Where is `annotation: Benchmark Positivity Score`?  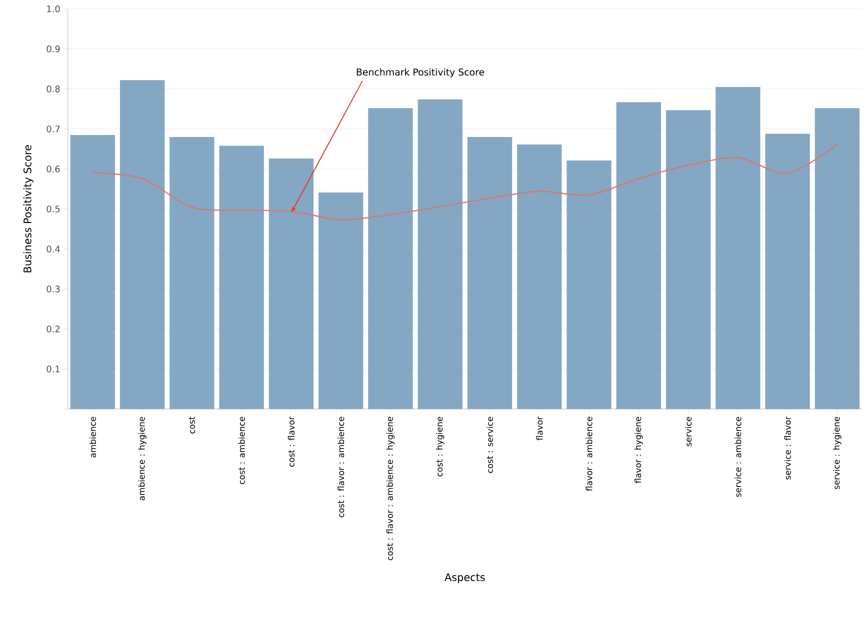
annotation: Benchmark Positivity Score is located at coordinates (420, 73).